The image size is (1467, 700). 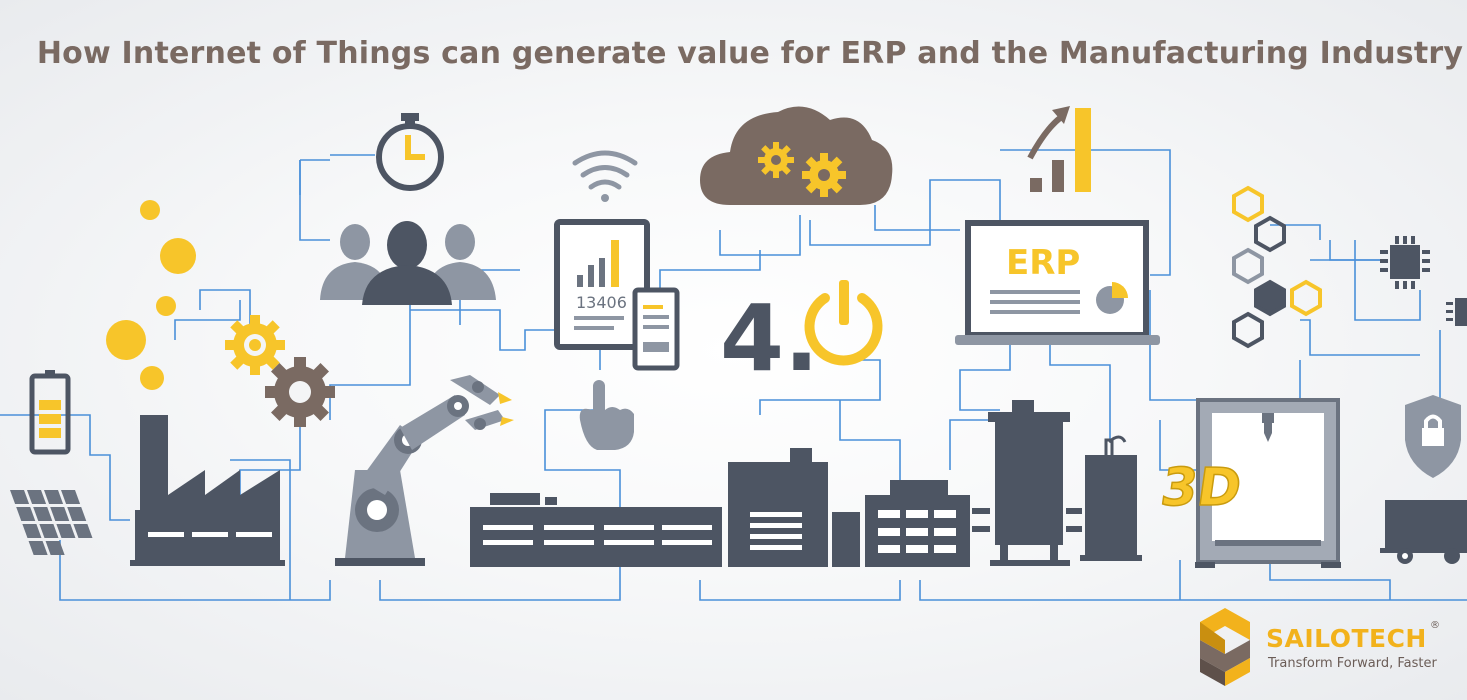 What do you see at coordinates (1423, 532) in the screenshot?
I see `truck-icon` at bounding box center [1423, 532].